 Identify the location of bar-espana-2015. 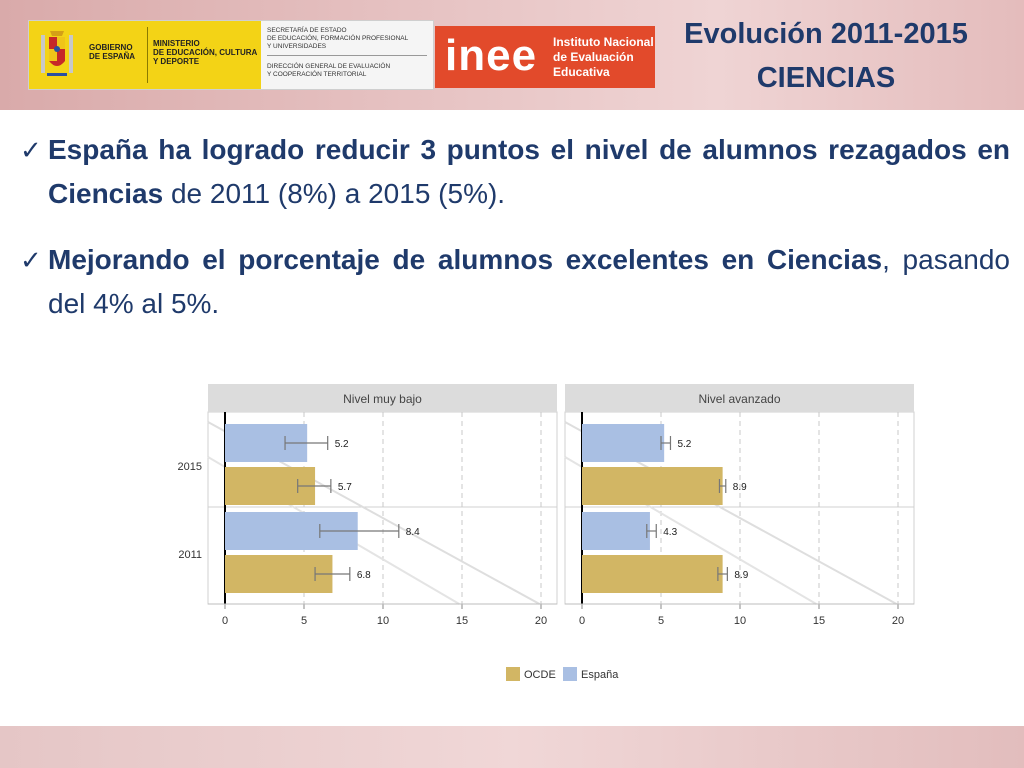
(623, 443).